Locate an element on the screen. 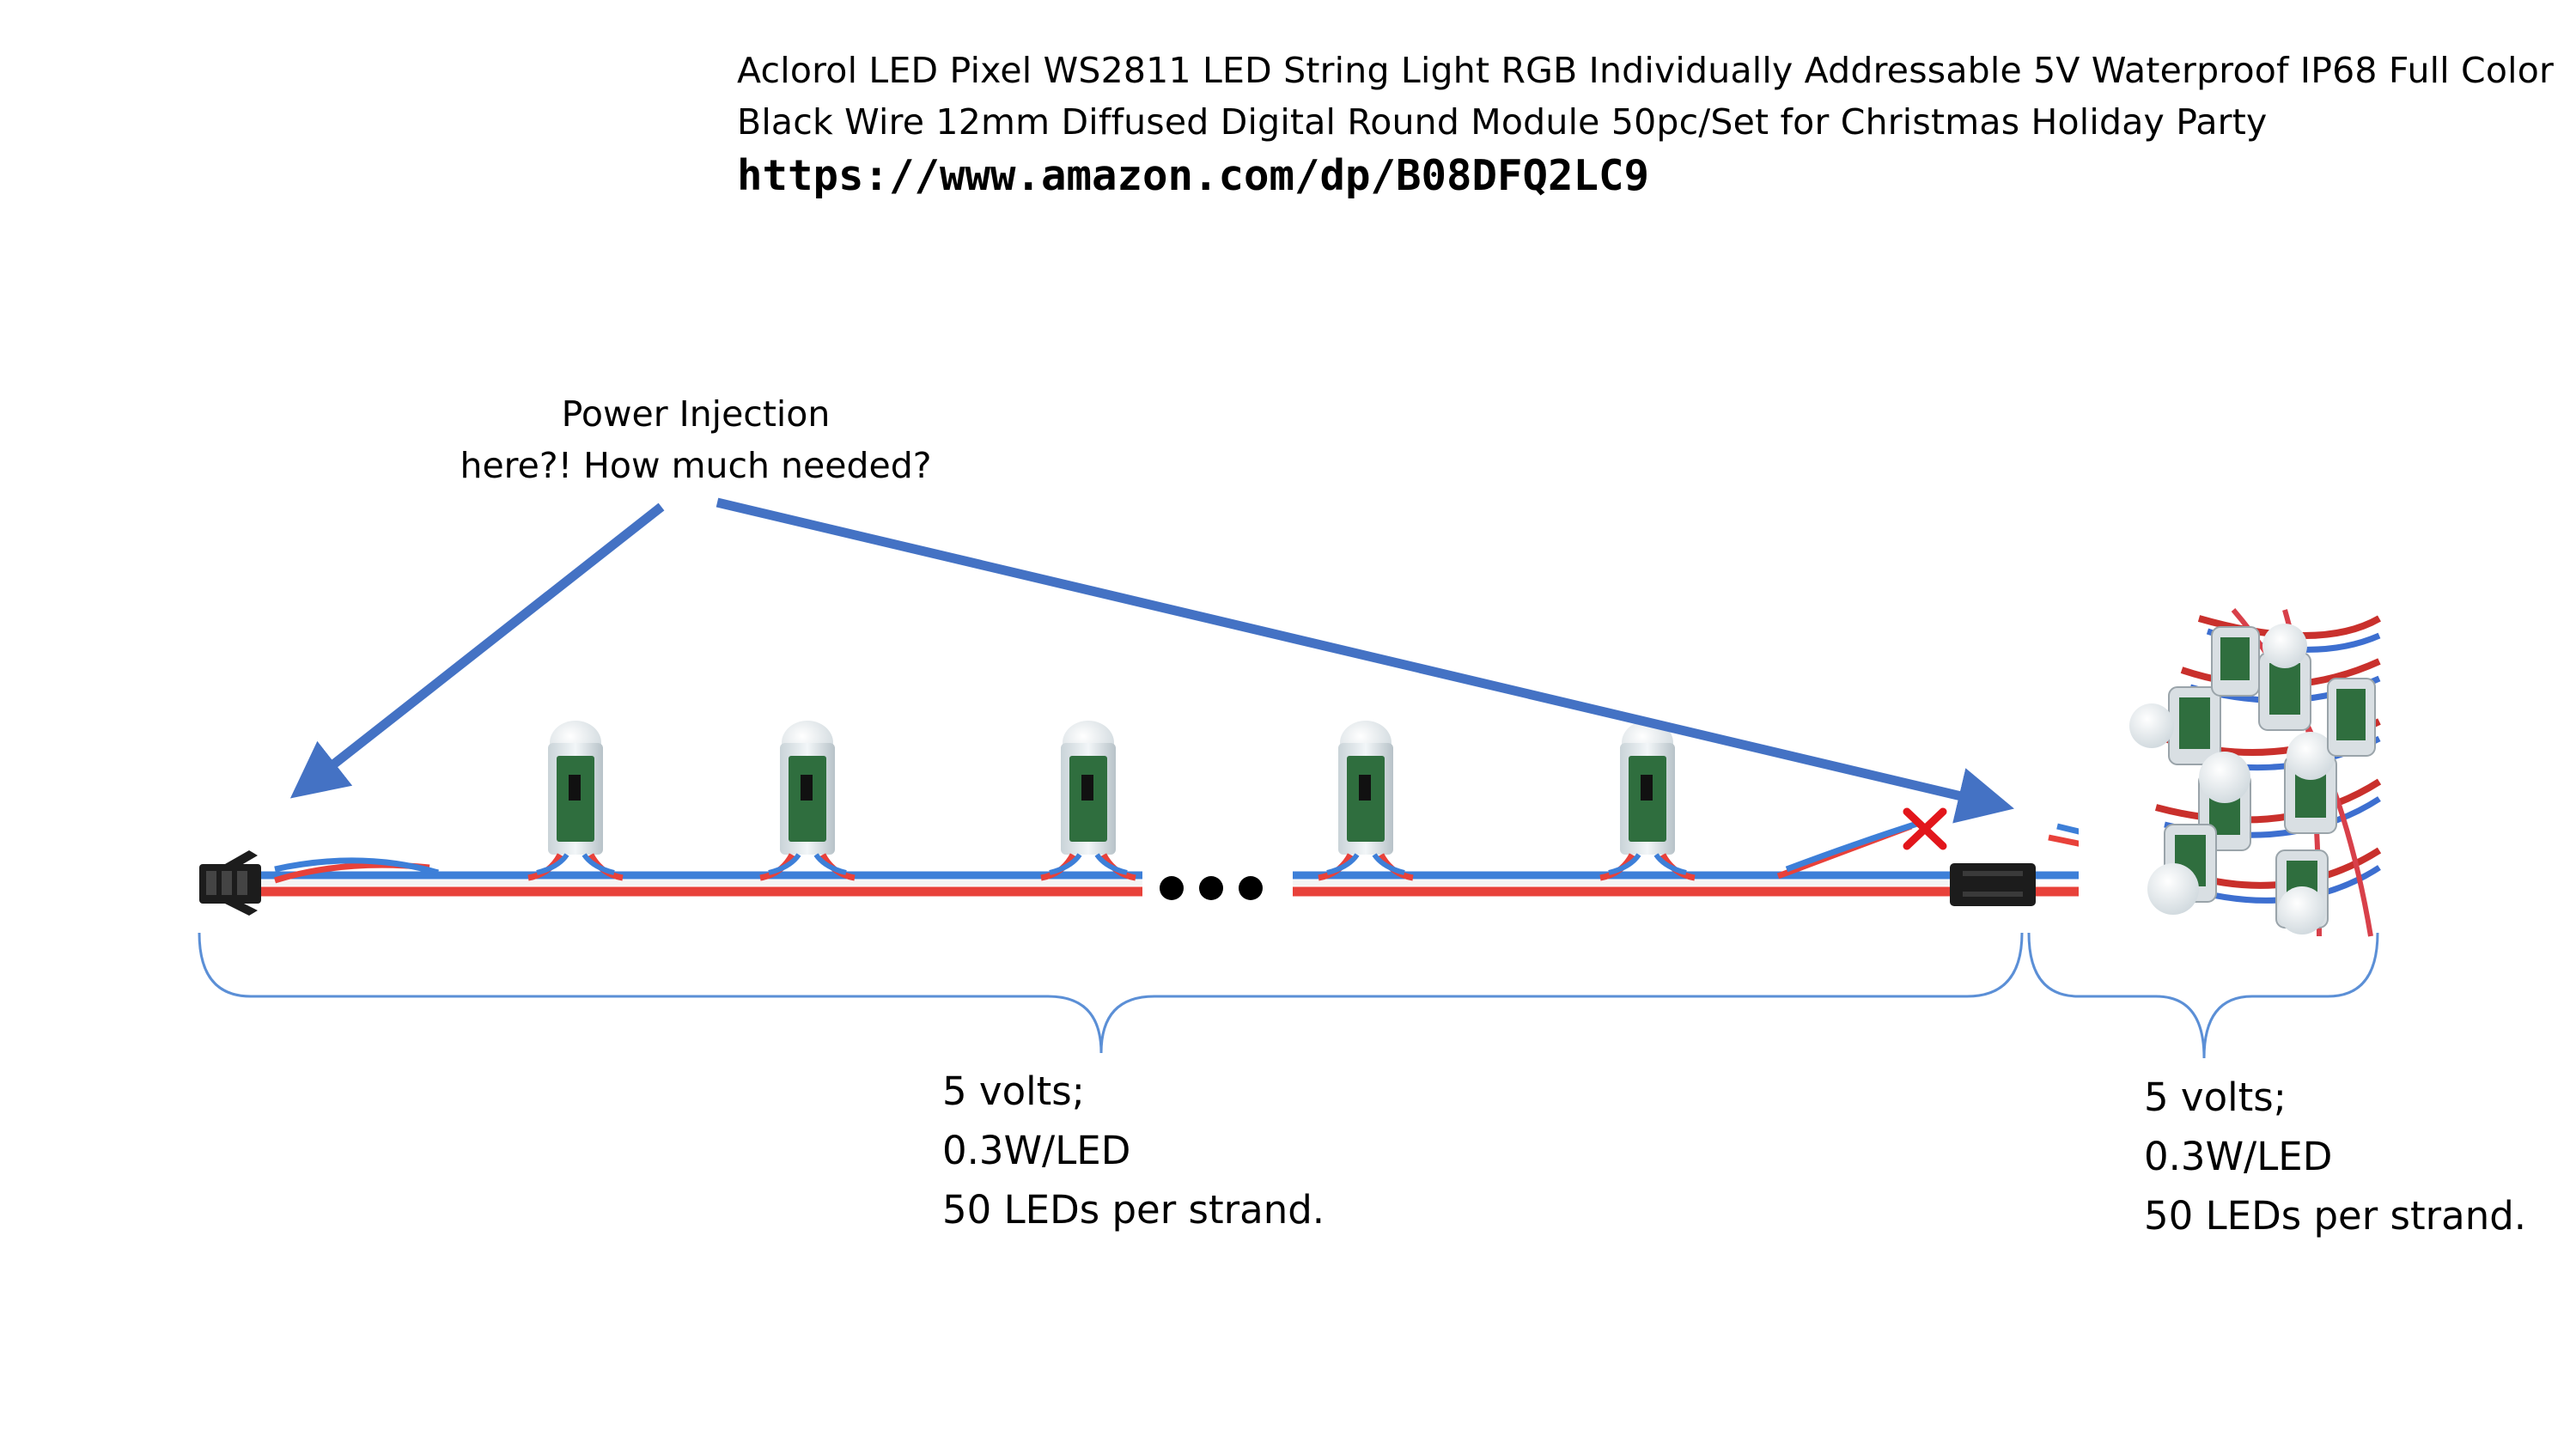  mid-connector is located at coordinates (1993, 884).